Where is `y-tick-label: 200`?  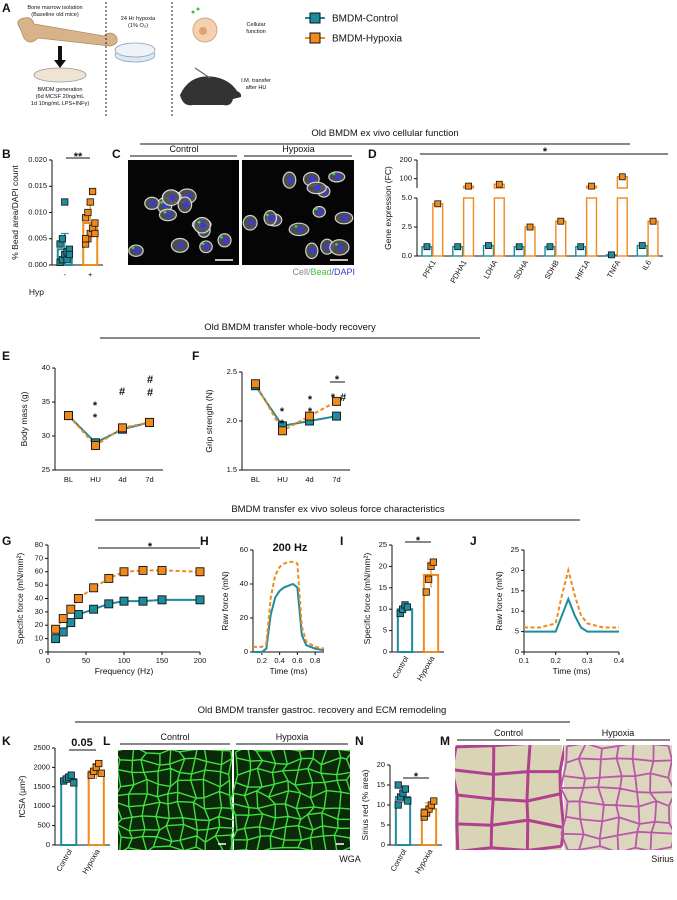 y-tick-label: 200 is located at coordinates (405, 159).